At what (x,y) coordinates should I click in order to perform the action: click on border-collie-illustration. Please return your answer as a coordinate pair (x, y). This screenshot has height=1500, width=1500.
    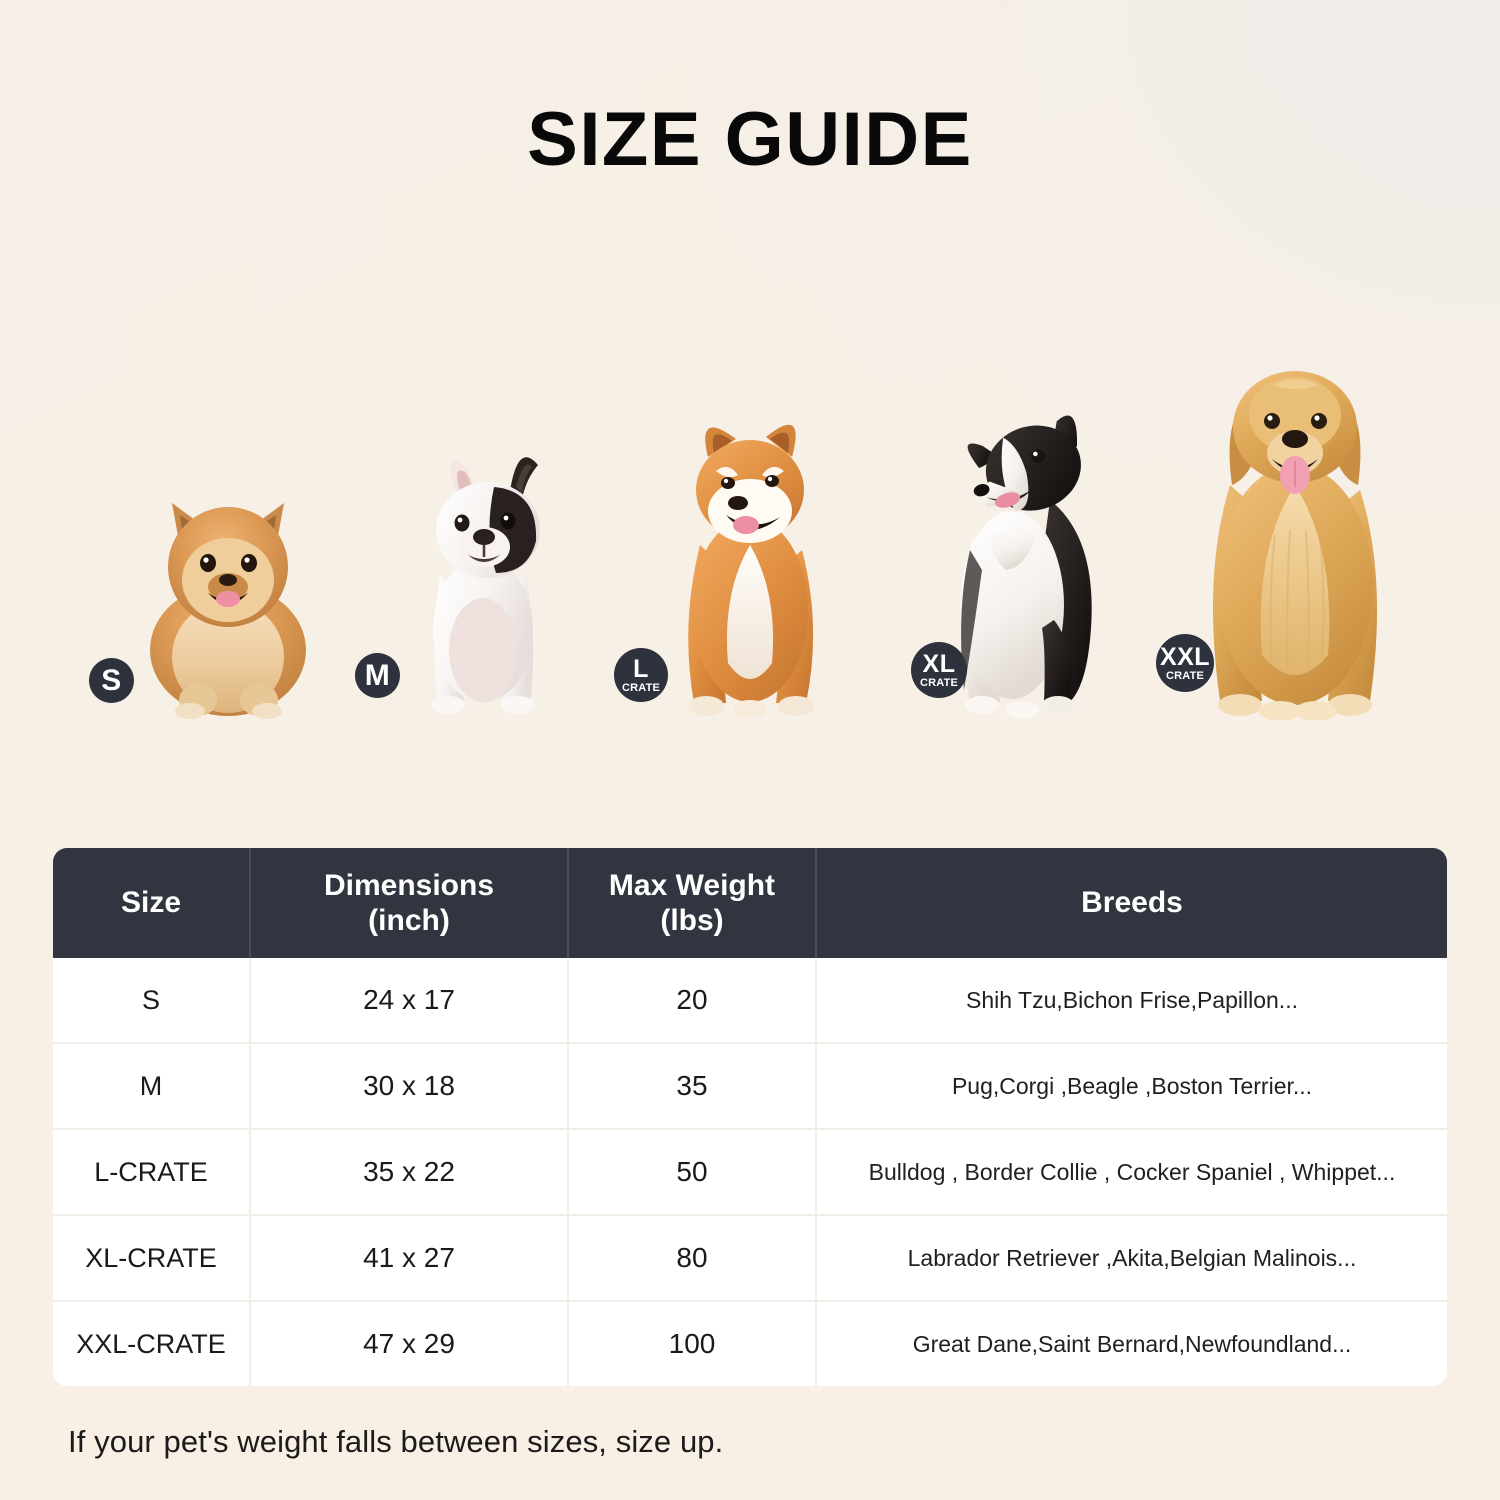
    Looking at the image, I should click on (1026, 567).